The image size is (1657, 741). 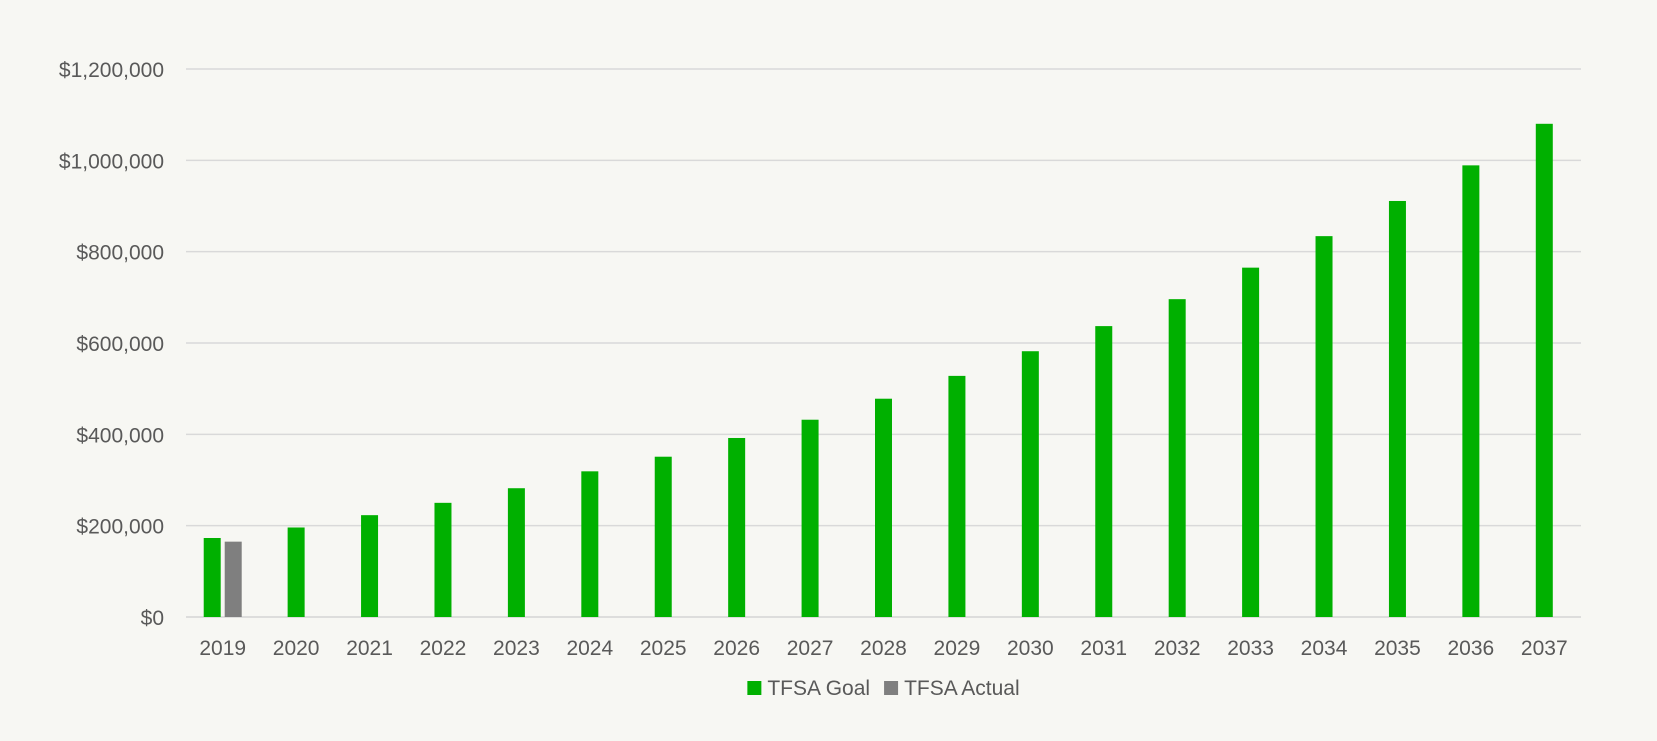 What do you see at coordinates (1544, 648) in the screenshot?
I see `x-tick-label: 2037` at bounding box center [1544, 648].